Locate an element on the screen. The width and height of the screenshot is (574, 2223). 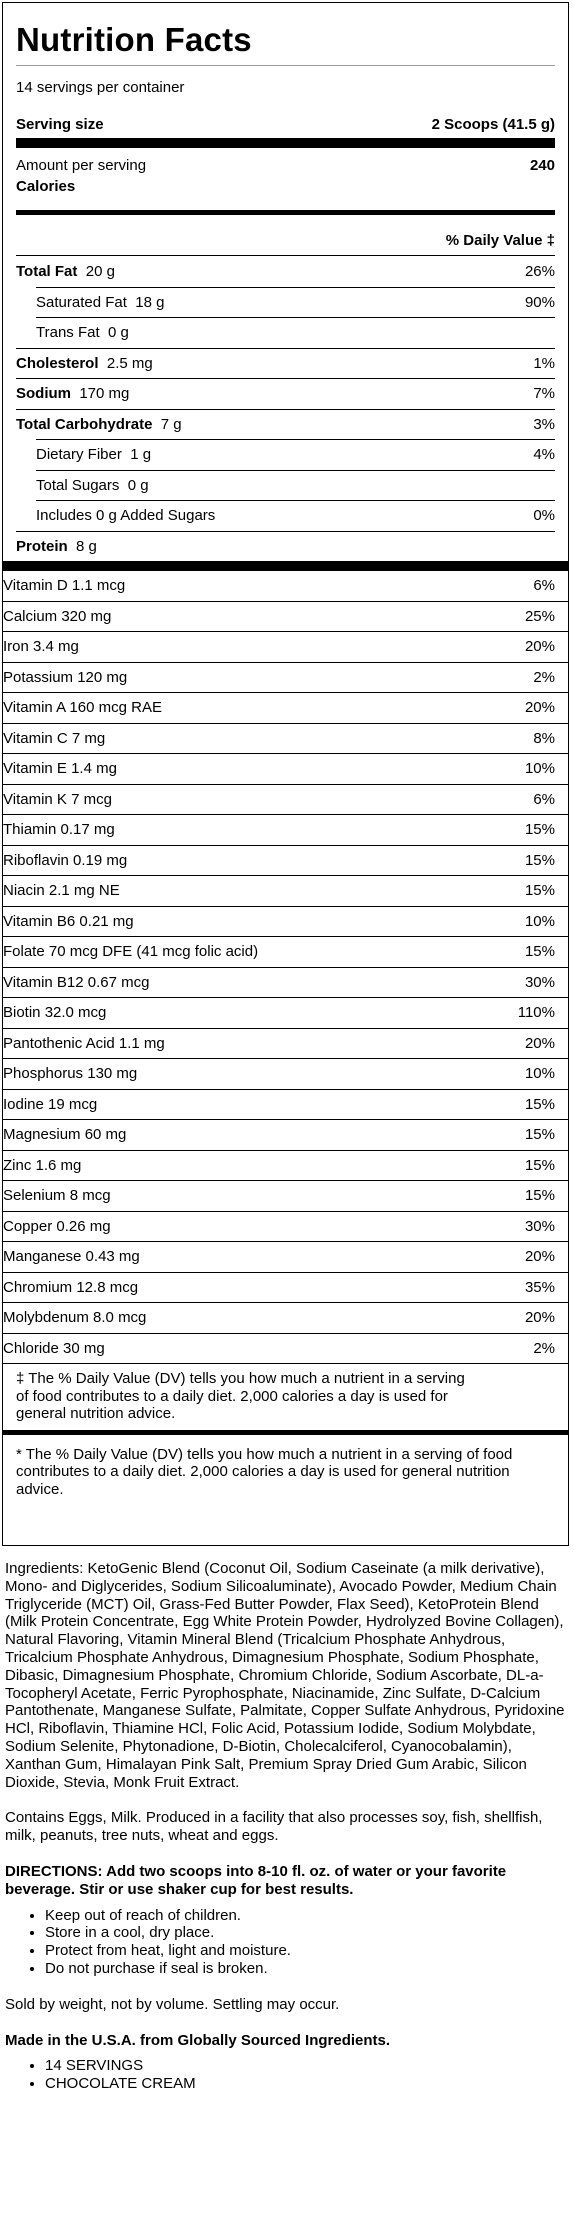
vitamin-name: Vitamin K 7 mcg is located at coordinates (57, 799).